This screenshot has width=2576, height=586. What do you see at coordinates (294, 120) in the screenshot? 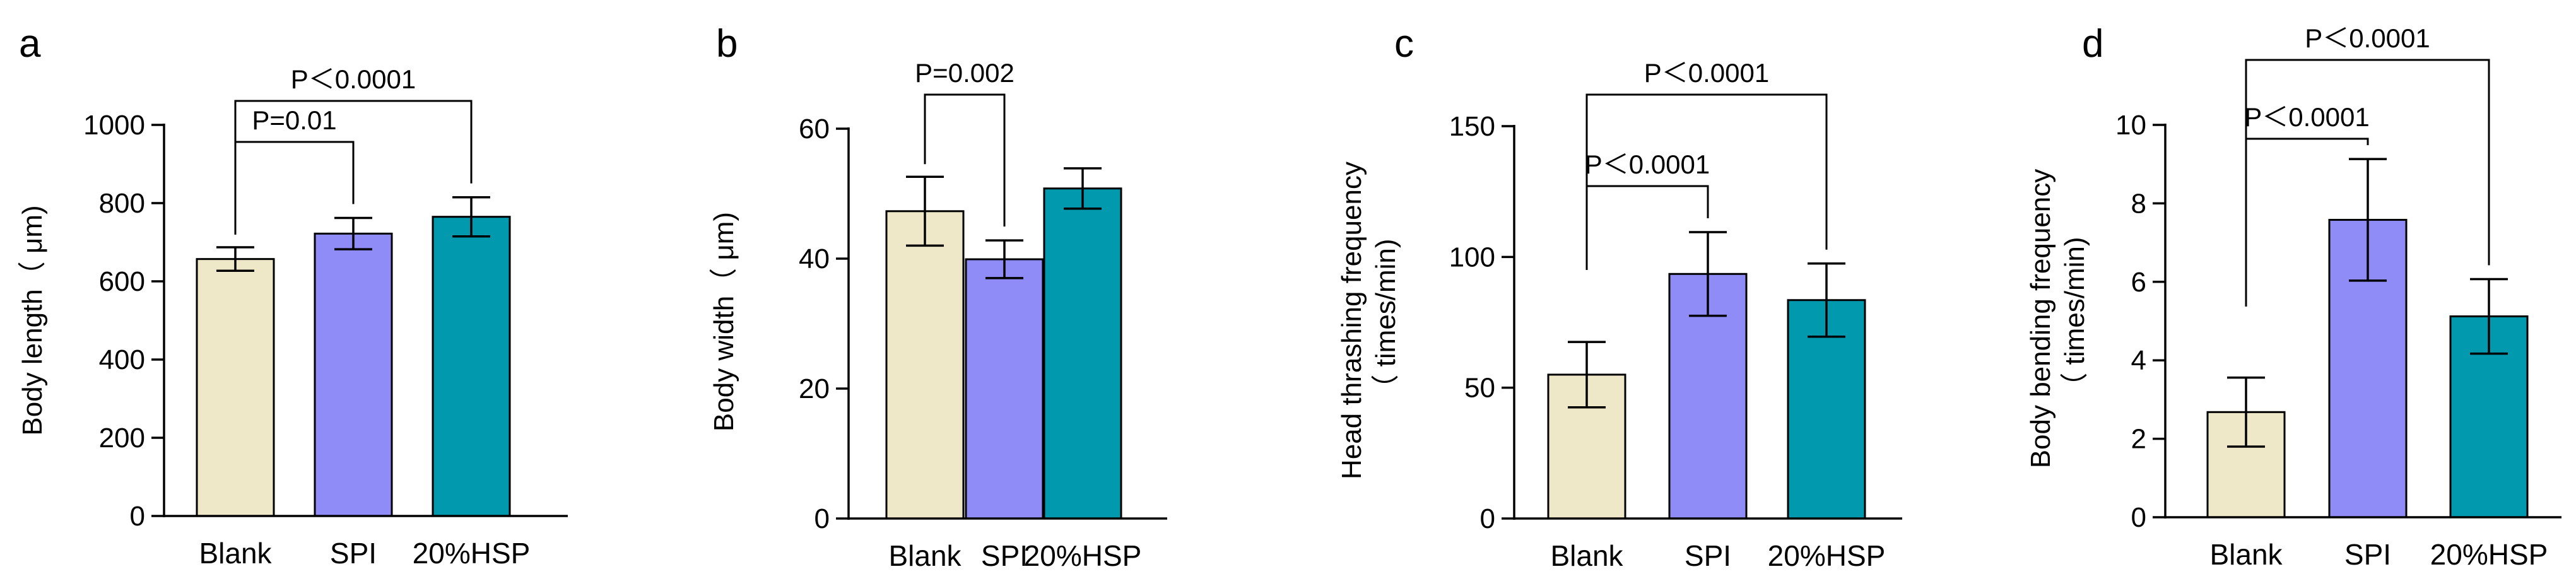
I see `p-value-label: P=0.01` at bounding box center [294, 120].